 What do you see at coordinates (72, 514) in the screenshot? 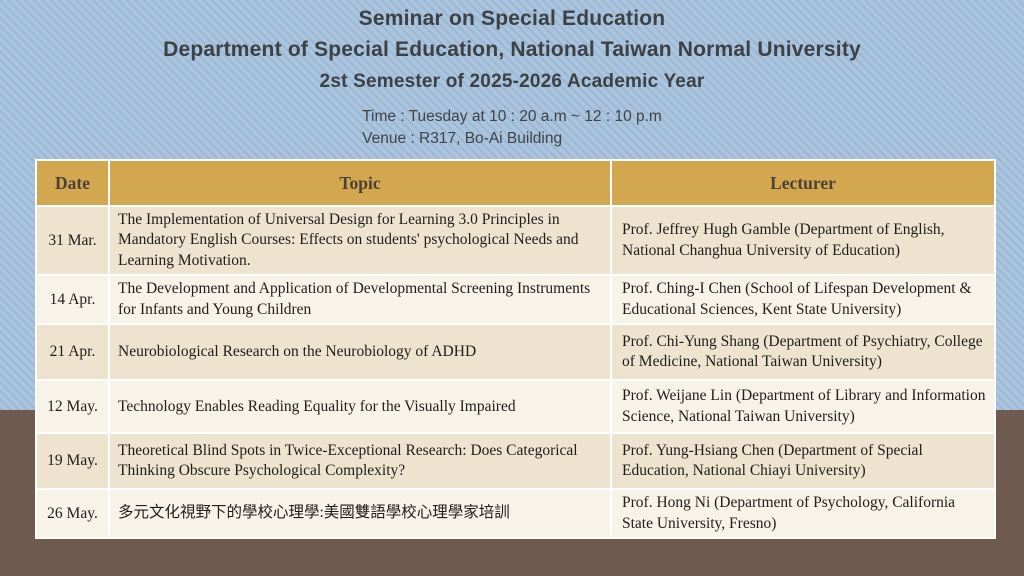
I see `cell-date: 26 May.` at bounding box center [72, 514].